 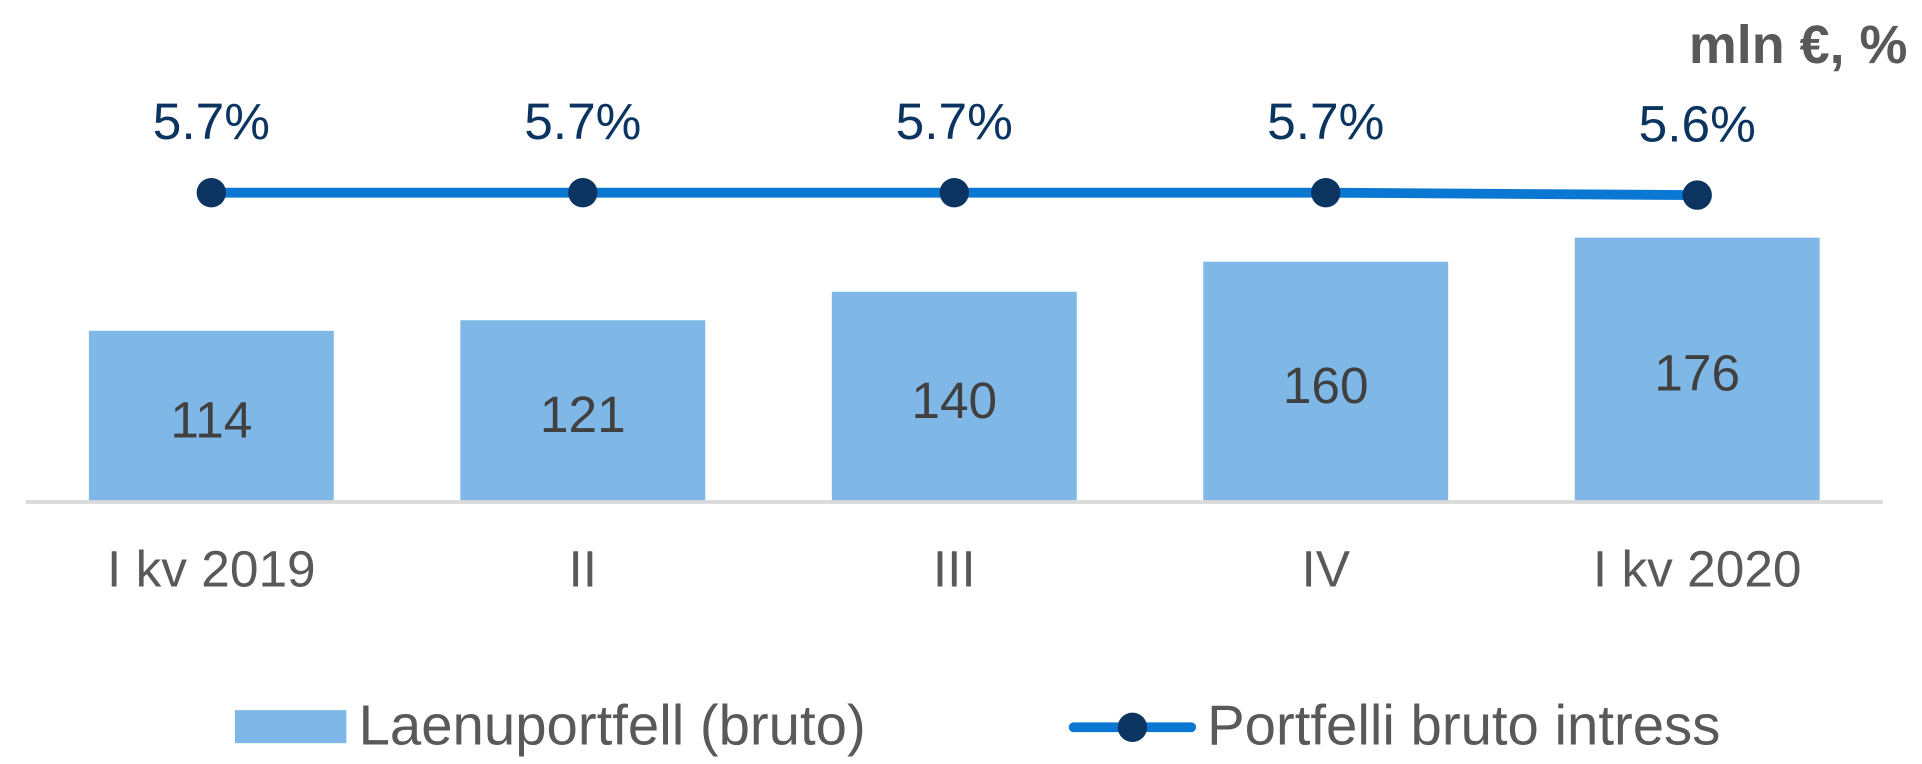 What do you see at coordinates (612, 725) in the screenshot?
I see `legend-label: Laenuportfell (bruto)` at bounding box center [612, 725].